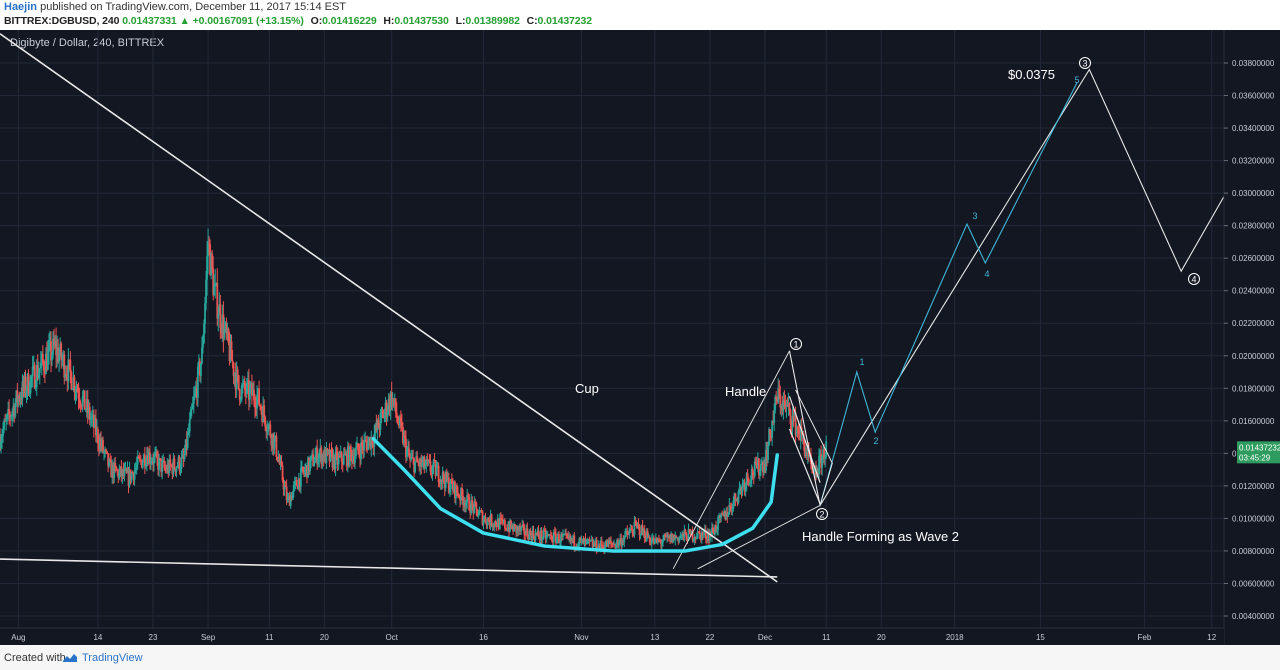 This screenshot has width=1280, height=670. What do you see at coordinates (1076, 80) in the screenshot?
I see `wave-minor-label: 5` at bounding box center [1076, 80].